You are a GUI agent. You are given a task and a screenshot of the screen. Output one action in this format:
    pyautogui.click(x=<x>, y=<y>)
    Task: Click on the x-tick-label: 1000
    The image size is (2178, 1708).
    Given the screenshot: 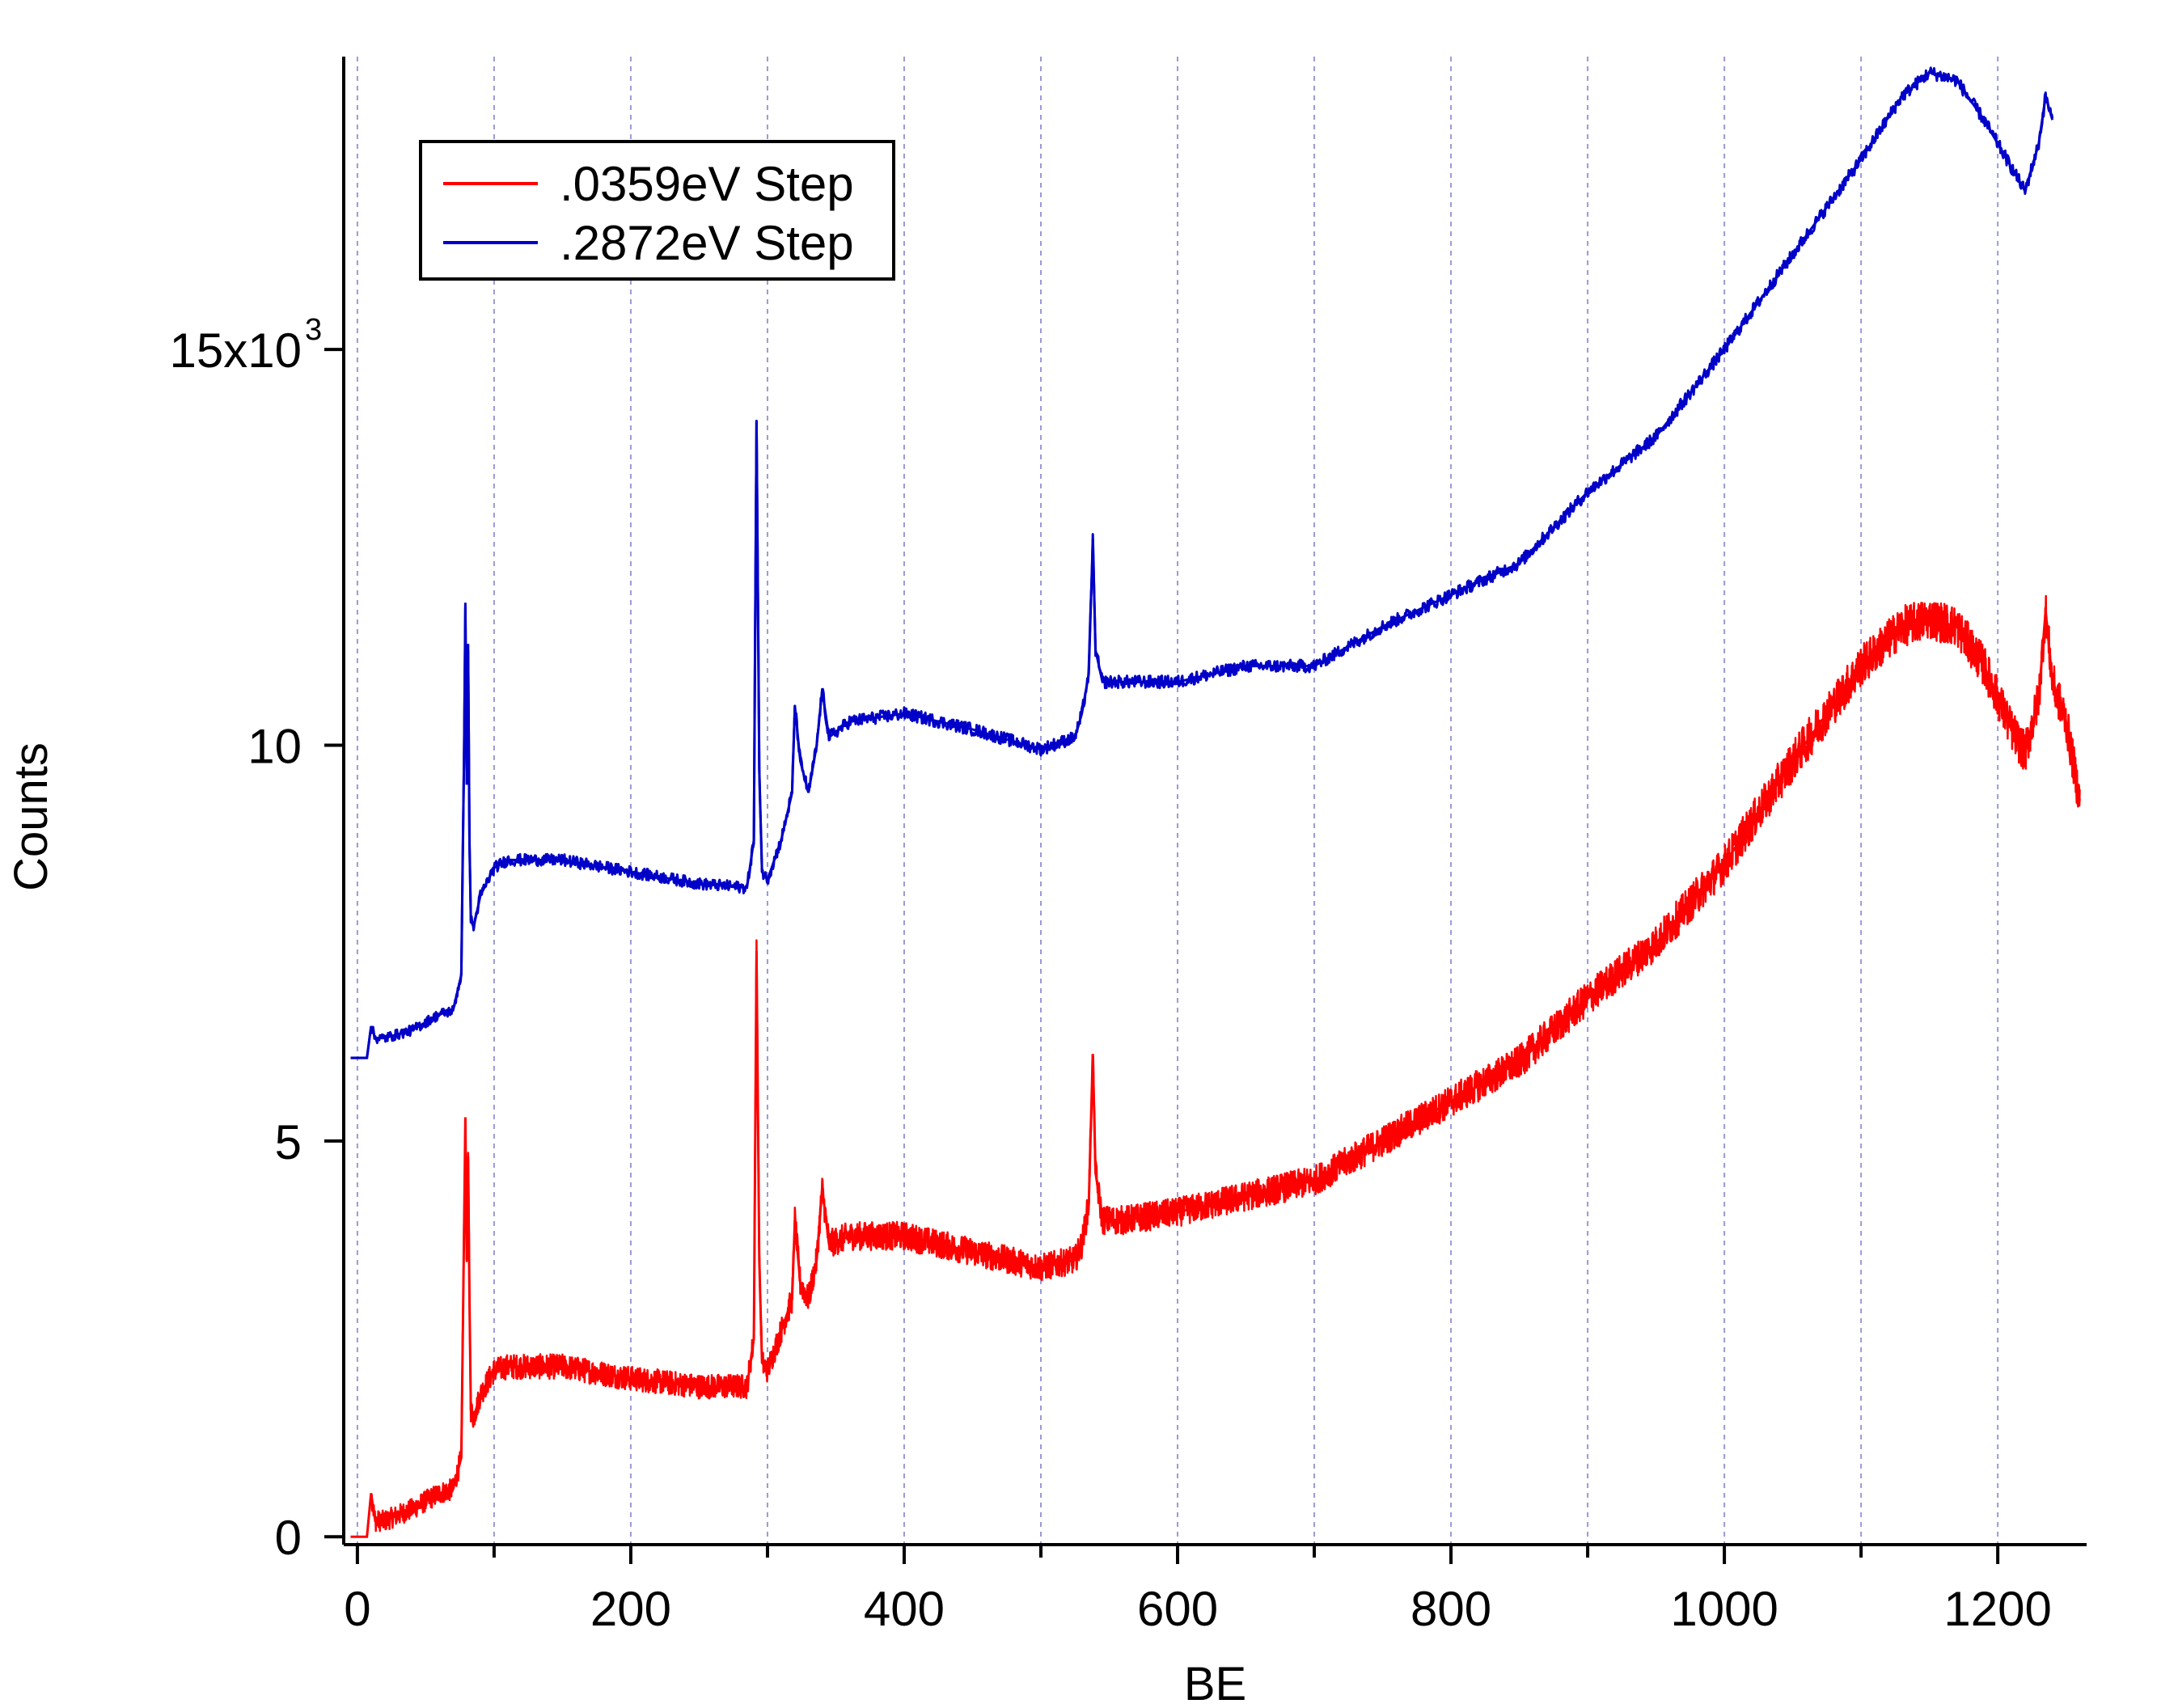 What is the action you would take?
    pyautogui.click(x=1724, y=1609)
    